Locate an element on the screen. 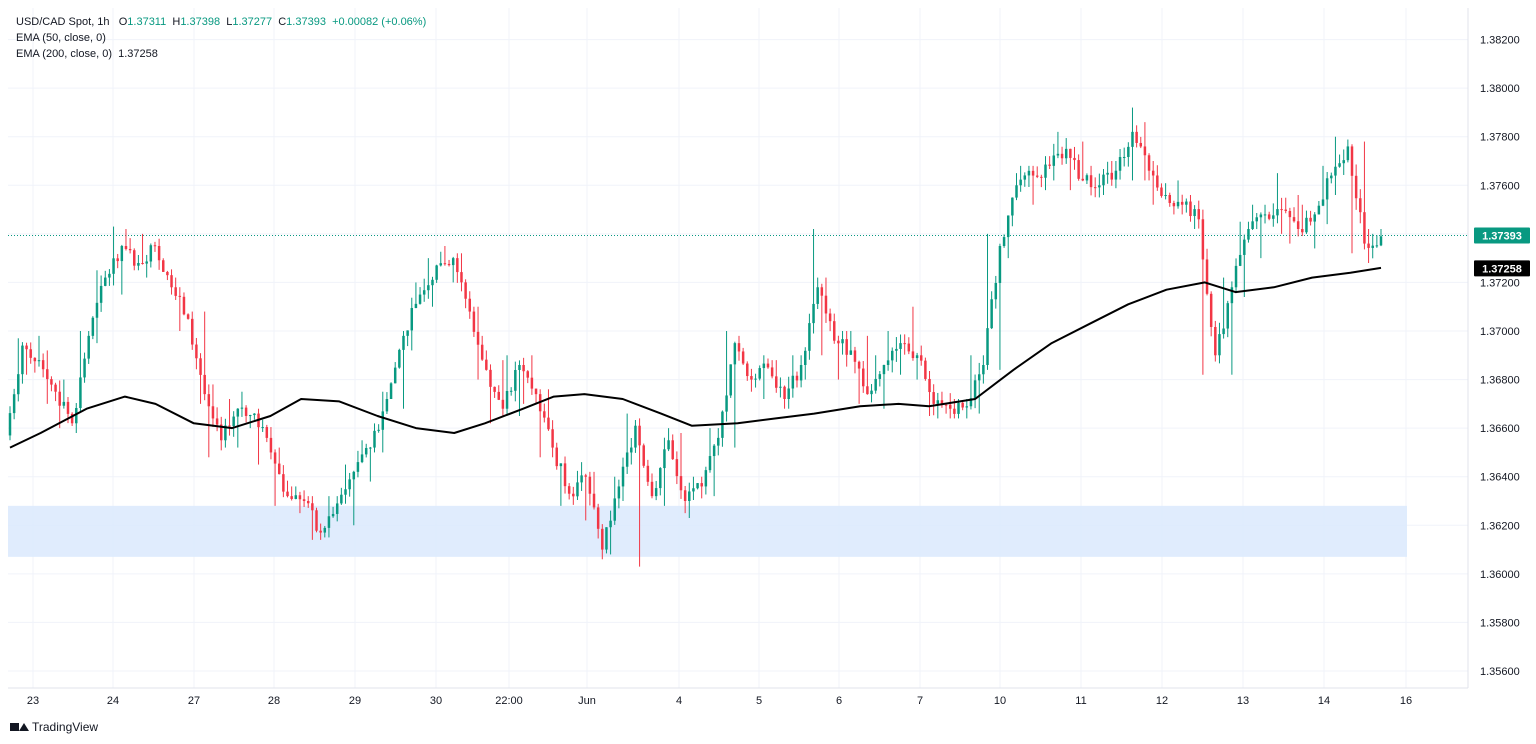  x-tick-label: 24 is located at coordinates (113, 701).